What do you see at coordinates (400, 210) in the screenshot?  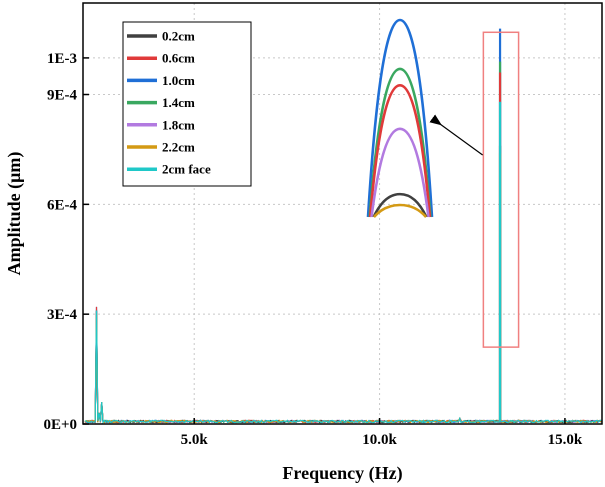 I see `inset-curve-2.2cm` at bounding box center [400, 210].